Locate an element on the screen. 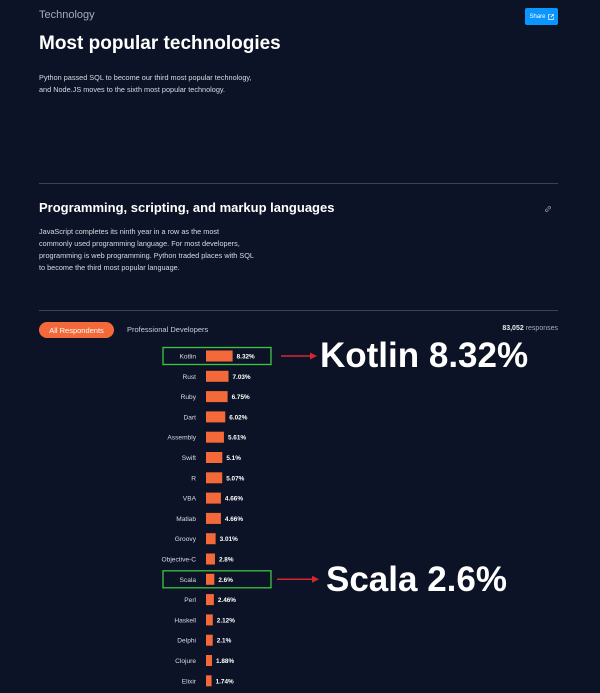 The height and width of the screenshot is (693, 600). category-label-ruby: Ruby is located at coordinates (189, 397).